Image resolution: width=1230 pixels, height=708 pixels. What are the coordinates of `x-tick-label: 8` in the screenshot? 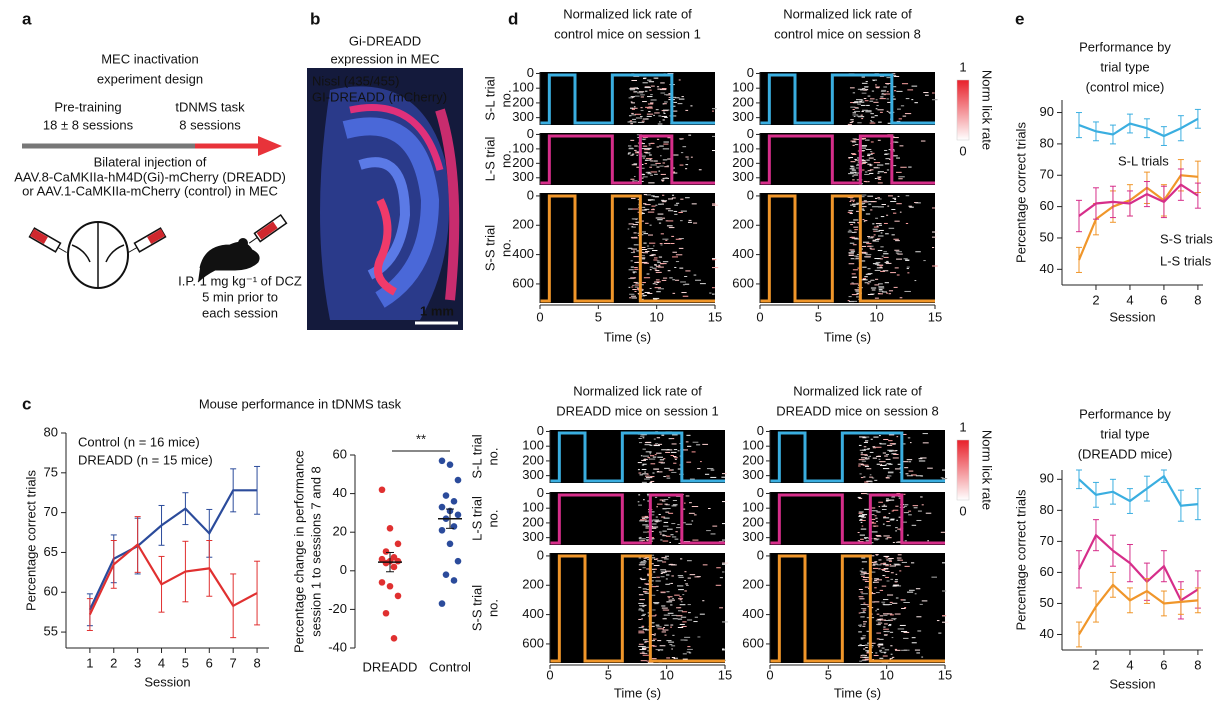 It's located at (1197, 664).